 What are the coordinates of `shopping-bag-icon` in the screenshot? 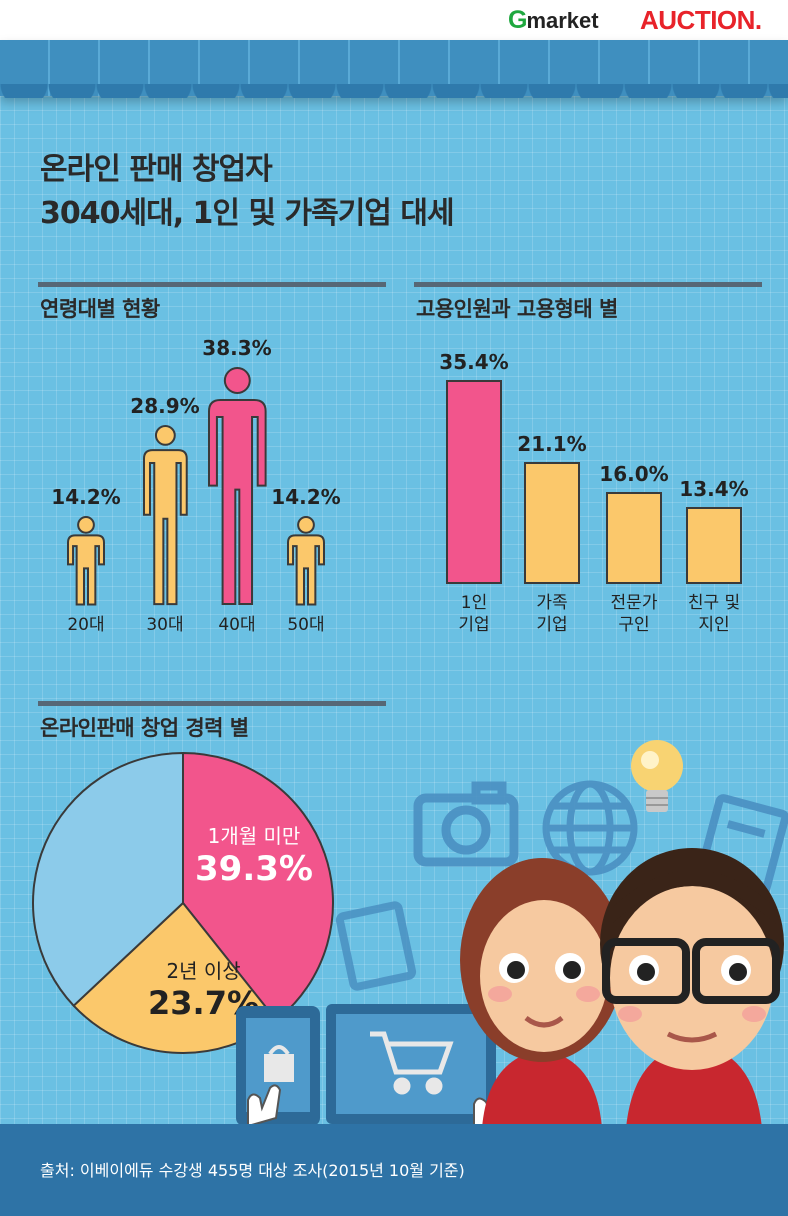 It's located at (279, 1068).